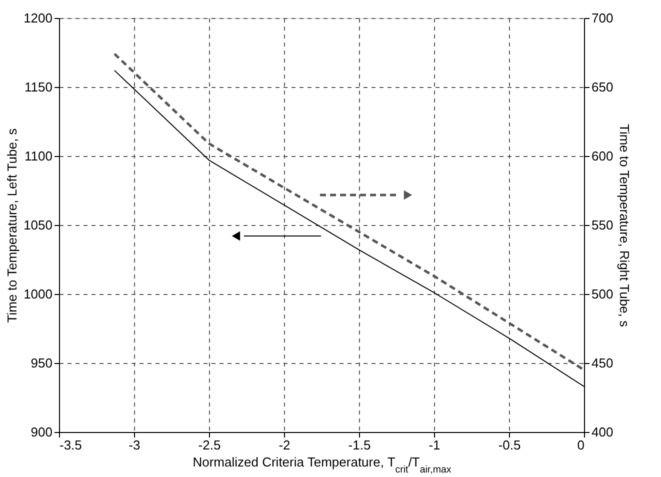 The width and height of the screenshot is (661, 477). What do you see at coordinates (624, 226) in the screenshot?
I see `y2-axis-title: Time to Temperature, Right Tube, s` at bounding box center [624, 226].